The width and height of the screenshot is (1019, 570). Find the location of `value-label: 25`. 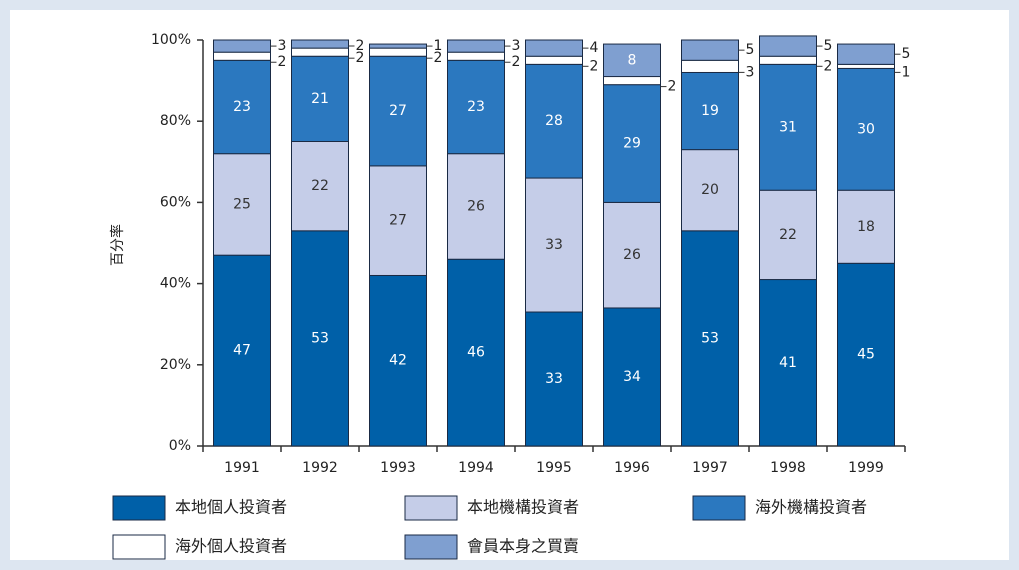

value-label: 25 is located at coordinates (242, 204).